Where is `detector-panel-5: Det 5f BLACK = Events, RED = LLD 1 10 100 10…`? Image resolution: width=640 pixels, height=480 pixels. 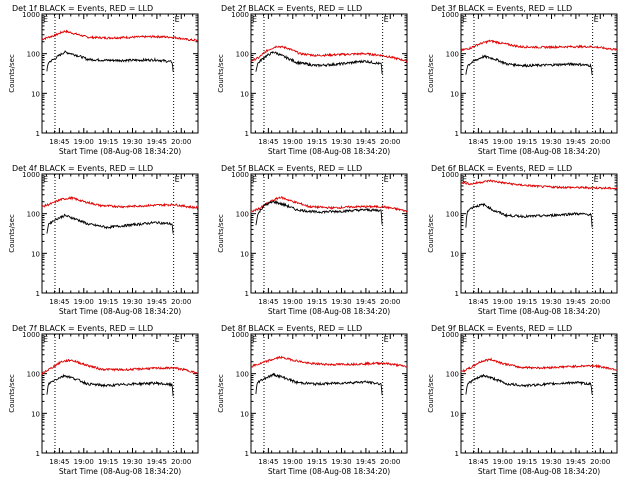
detector-panel-5: Det 5f BLACK = Events, RED = LLD 1 10 100 10… is located at coordinates (312, 240).